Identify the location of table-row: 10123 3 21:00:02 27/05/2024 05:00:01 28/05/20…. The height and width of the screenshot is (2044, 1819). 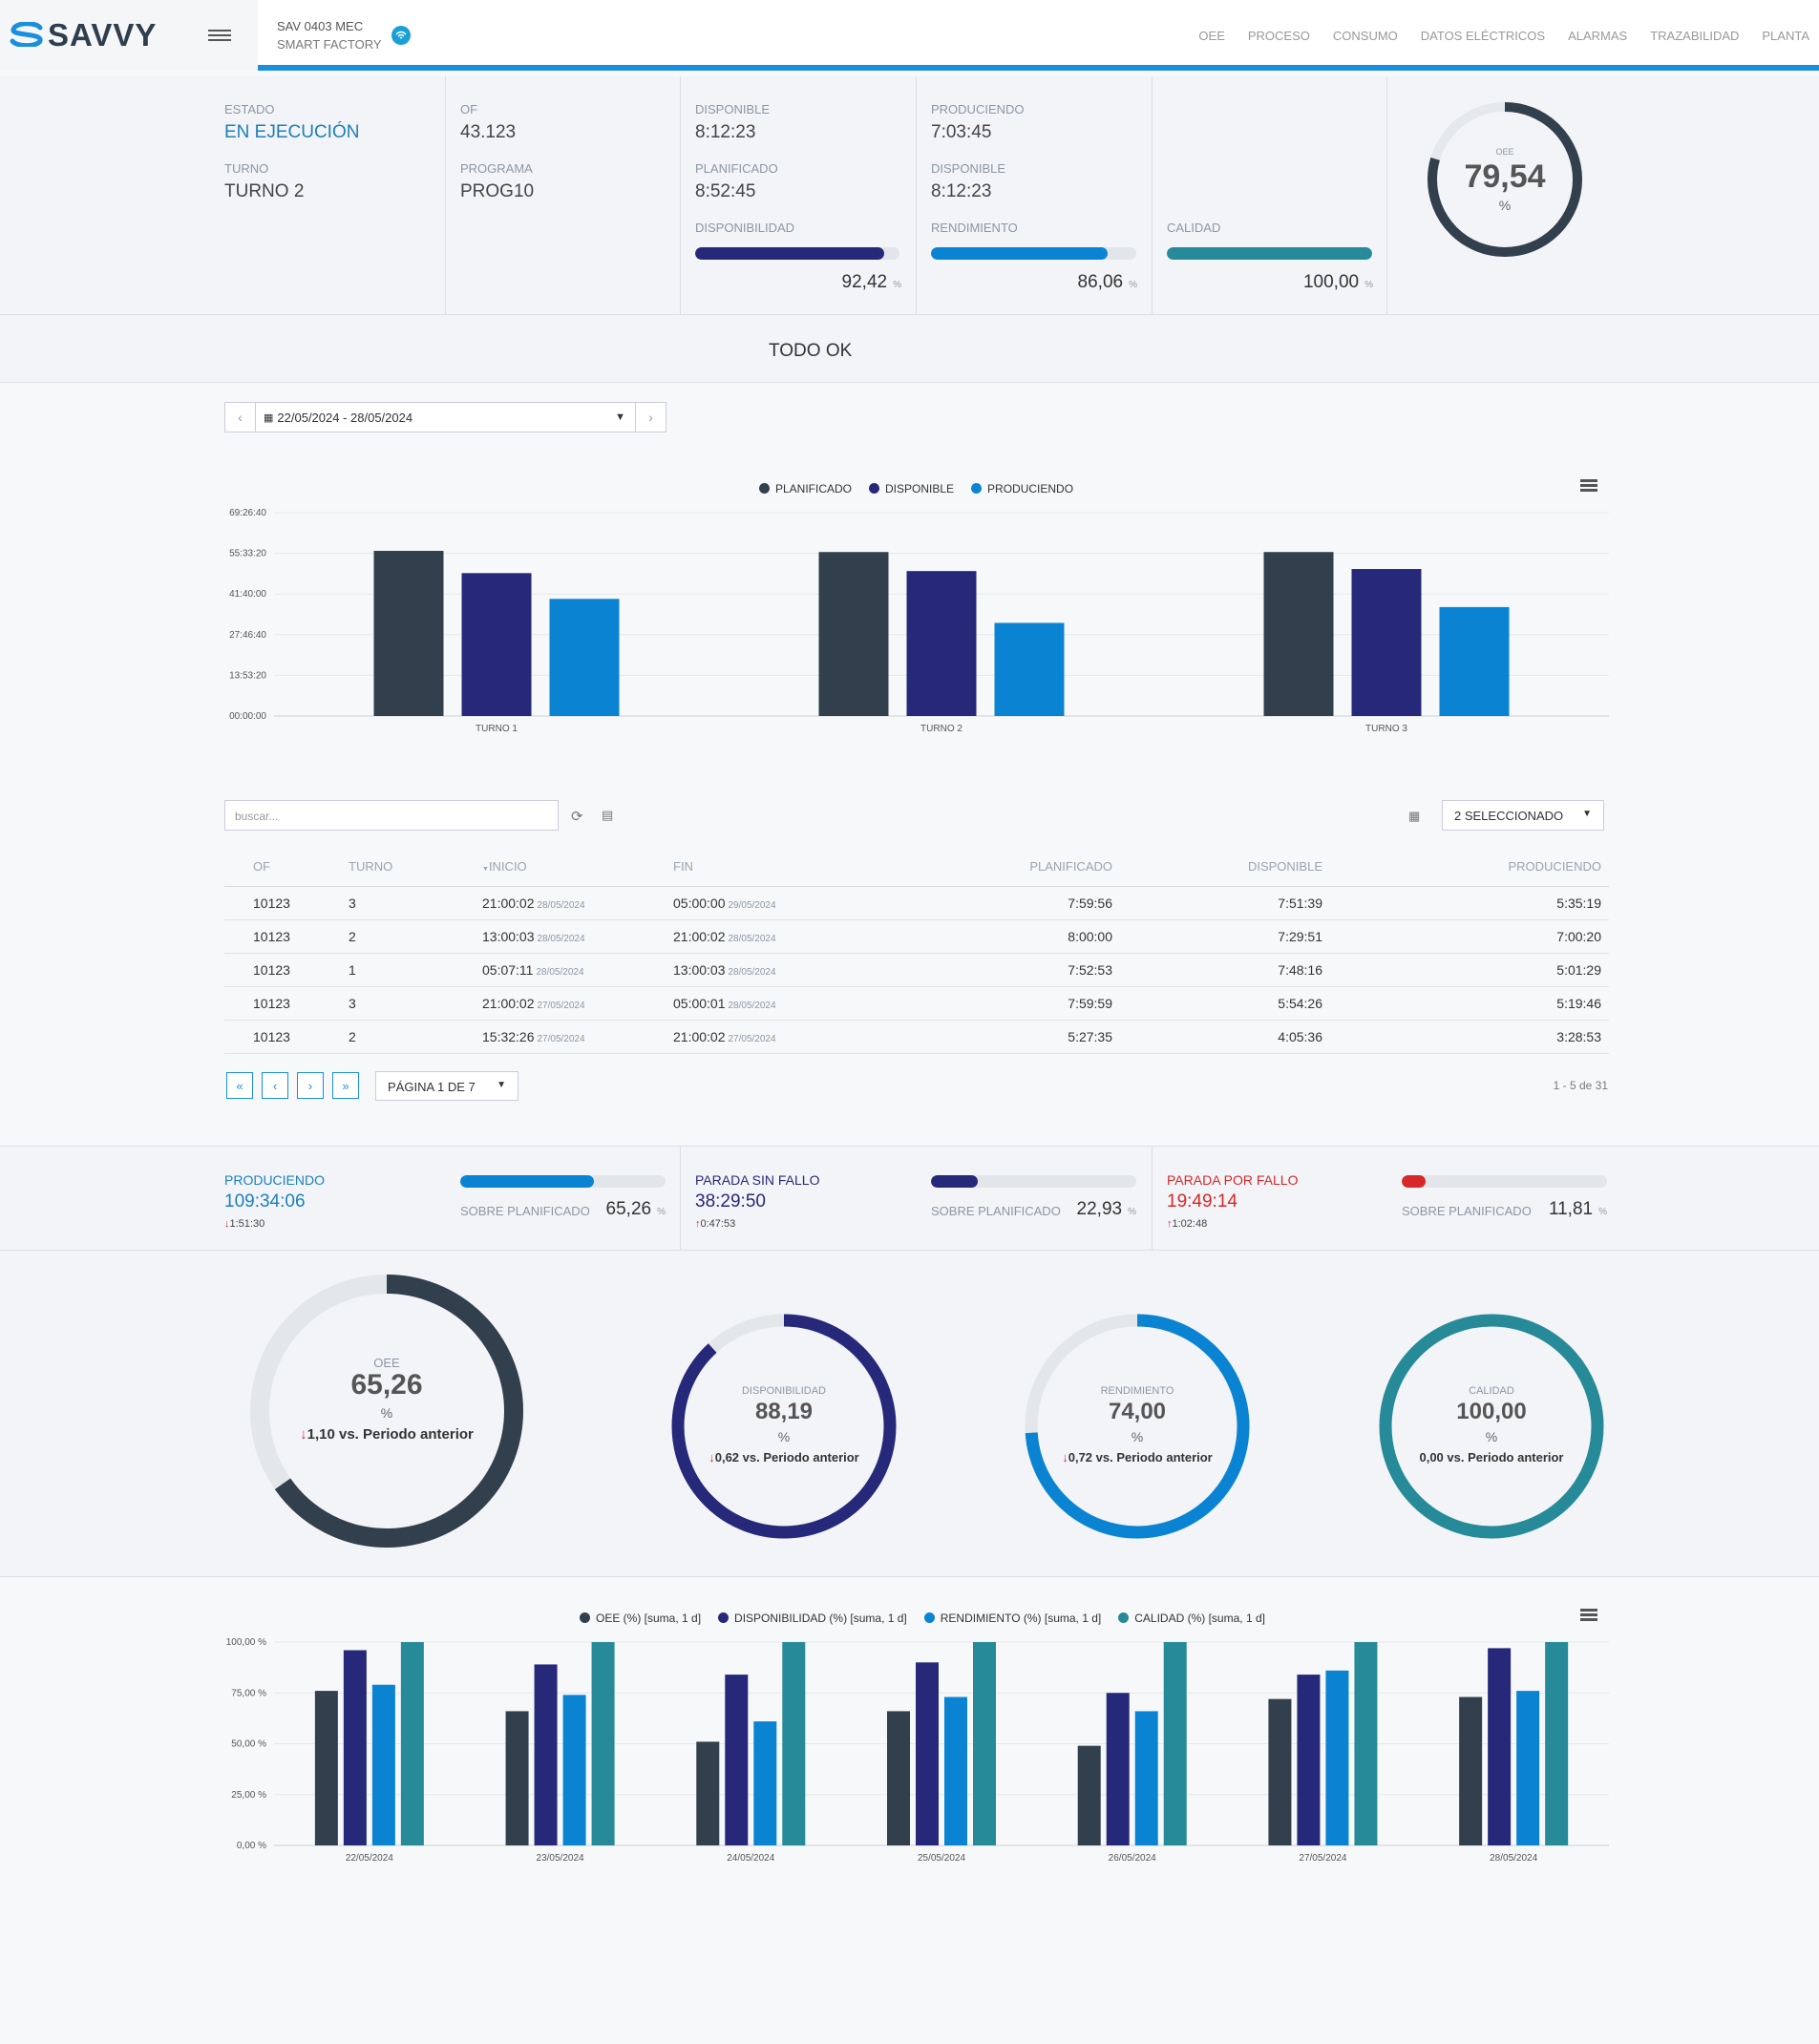
(916, 1003).